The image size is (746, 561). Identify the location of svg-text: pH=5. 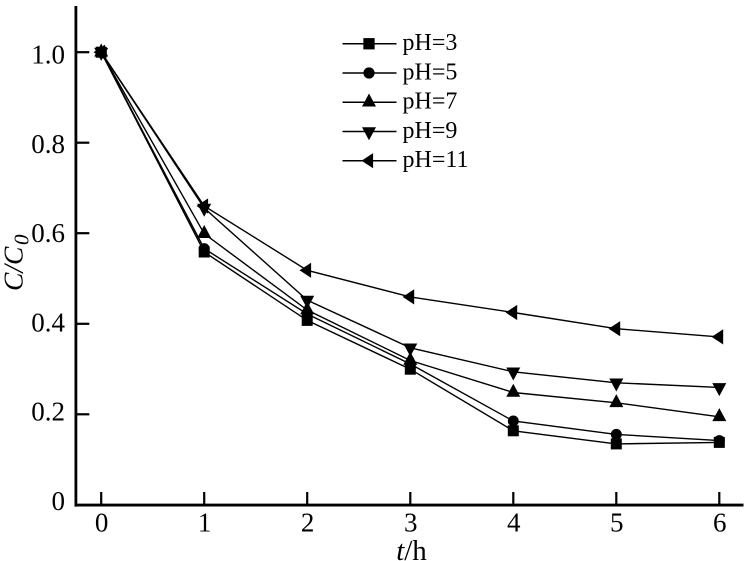
(430, 72).